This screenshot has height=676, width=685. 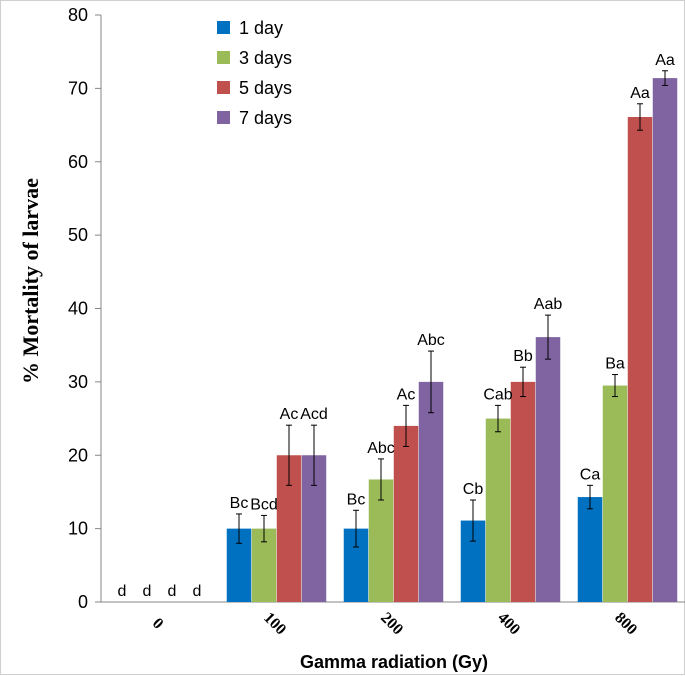 I want to click on legend-label: 7 days, so click(x=265, y=118).